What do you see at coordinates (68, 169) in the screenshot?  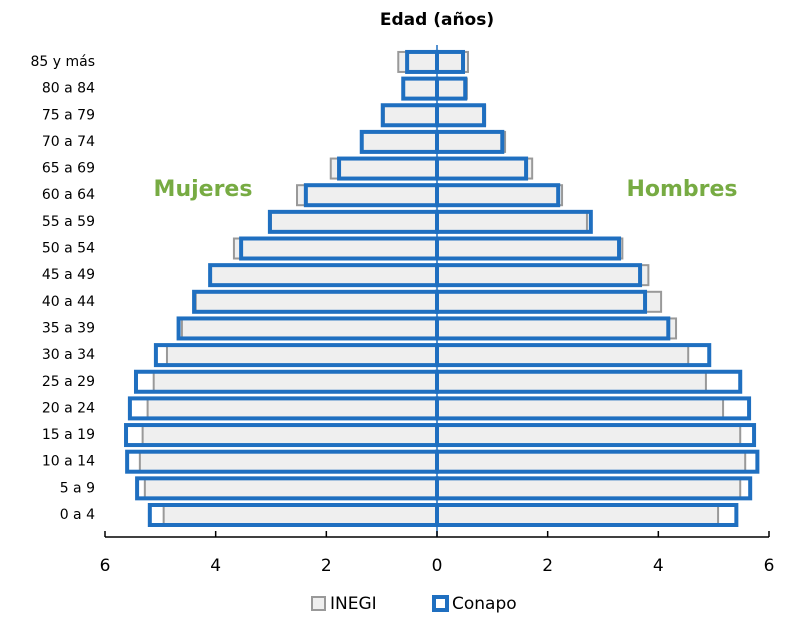 I see `y-tick-label: 65 a 69` at bounding box center [68, 169].